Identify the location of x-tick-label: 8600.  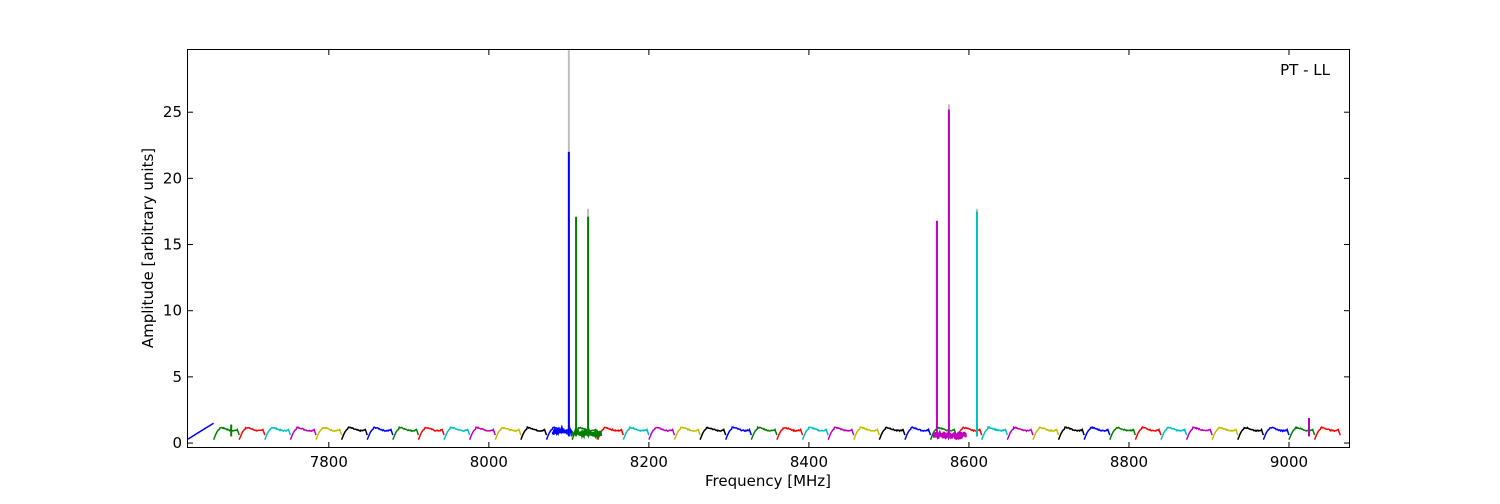
(969, 462).